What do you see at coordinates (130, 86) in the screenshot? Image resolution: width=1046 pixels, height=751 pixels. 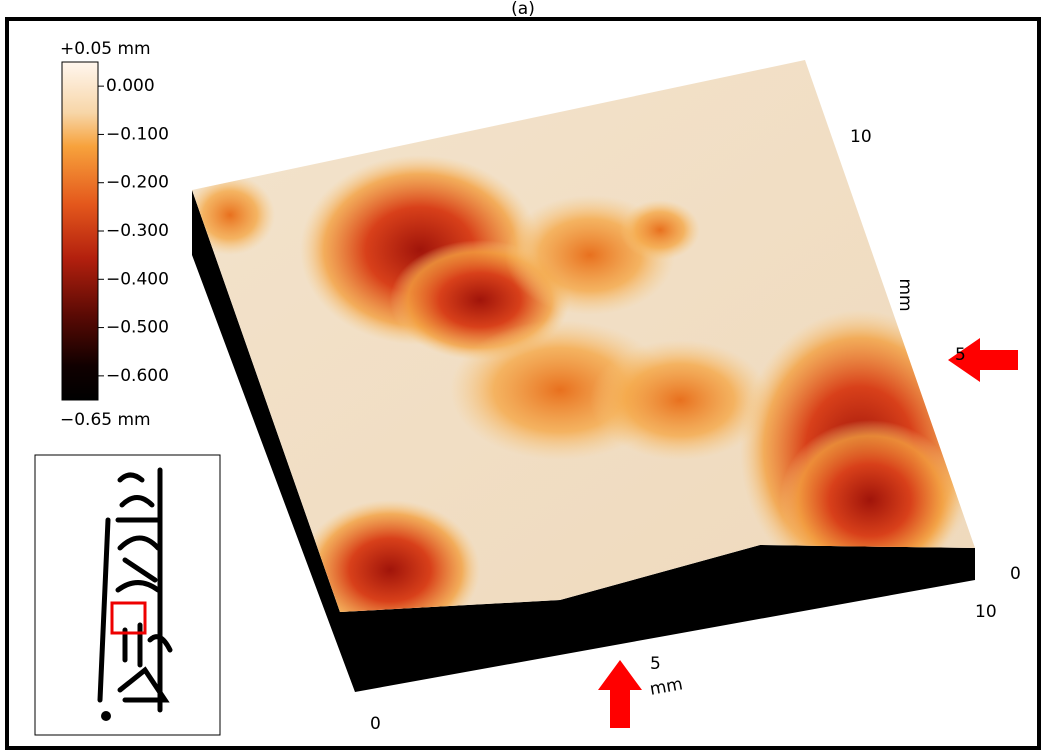 I see `colorbar-tick-label: 0.000` at bounding box center [130, 86].